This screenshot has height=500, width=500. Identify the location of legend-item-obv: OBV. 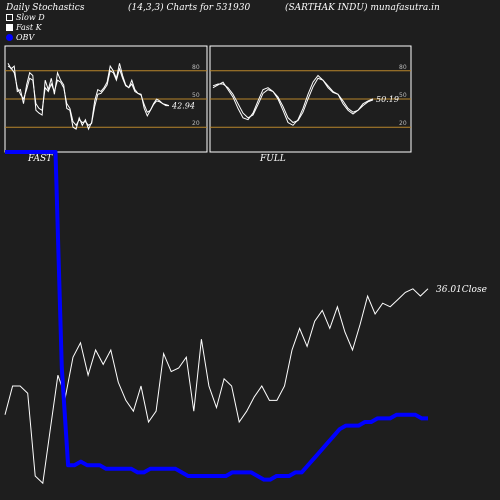
(20, 37).